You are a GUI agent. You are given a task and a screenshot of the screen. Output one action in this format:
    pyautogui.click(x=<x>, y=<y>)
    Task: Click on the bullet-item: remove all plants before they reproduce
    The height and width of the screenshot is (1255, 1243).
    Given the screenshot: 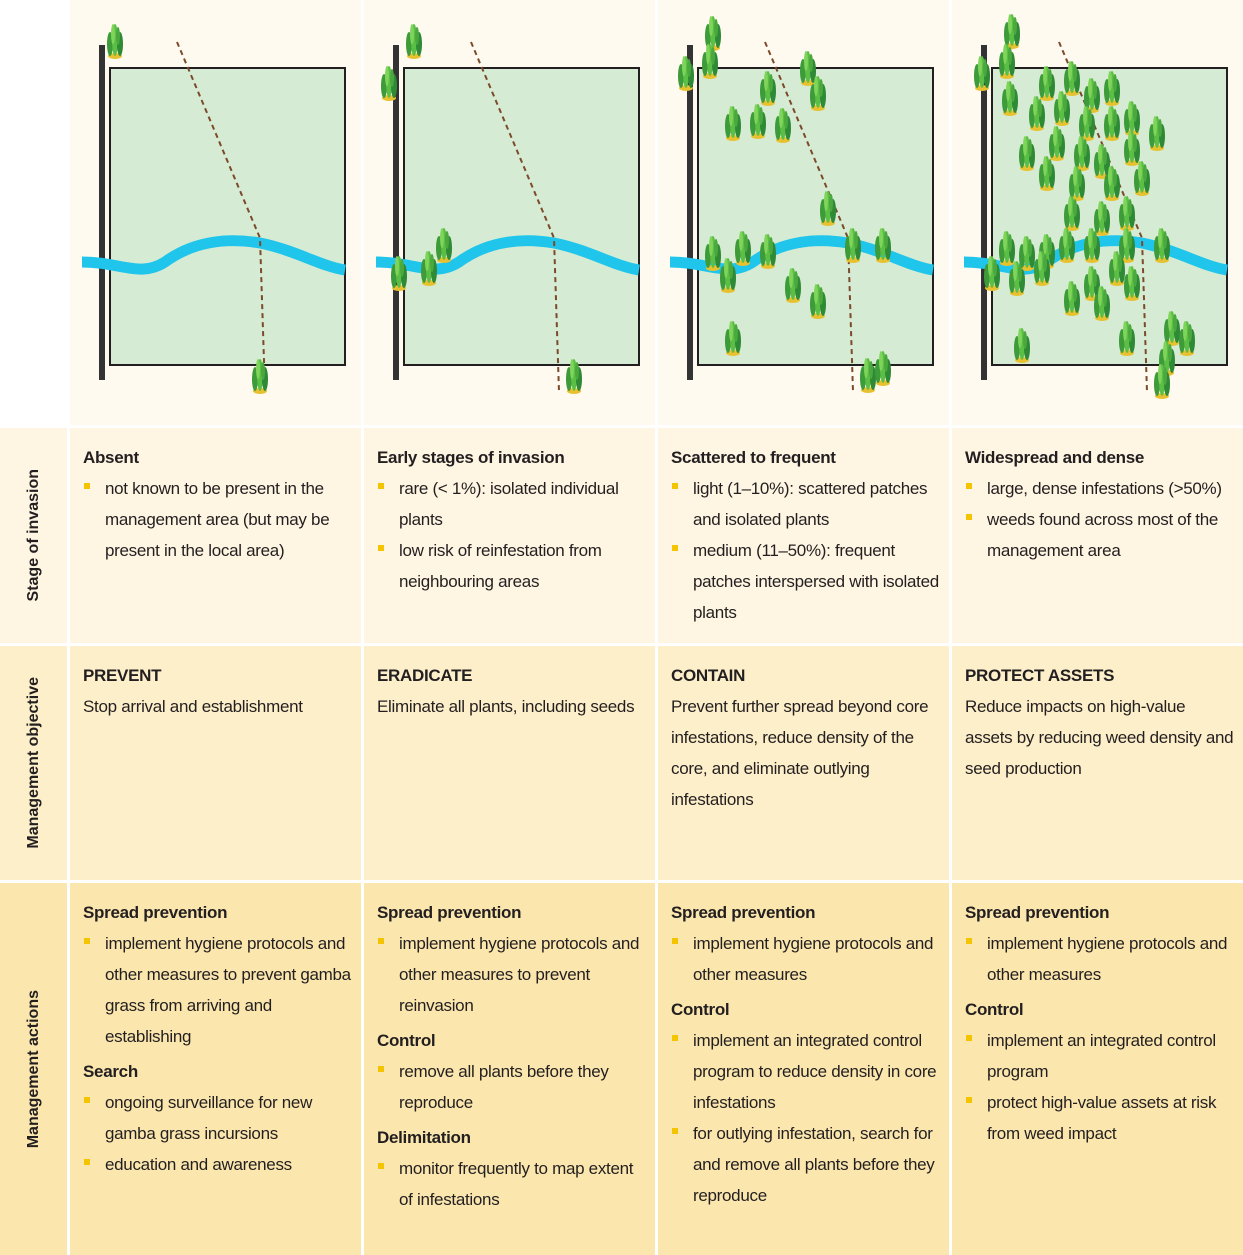 What is the action you would take?
    pyautogui.click(x=512, y=1087)
    